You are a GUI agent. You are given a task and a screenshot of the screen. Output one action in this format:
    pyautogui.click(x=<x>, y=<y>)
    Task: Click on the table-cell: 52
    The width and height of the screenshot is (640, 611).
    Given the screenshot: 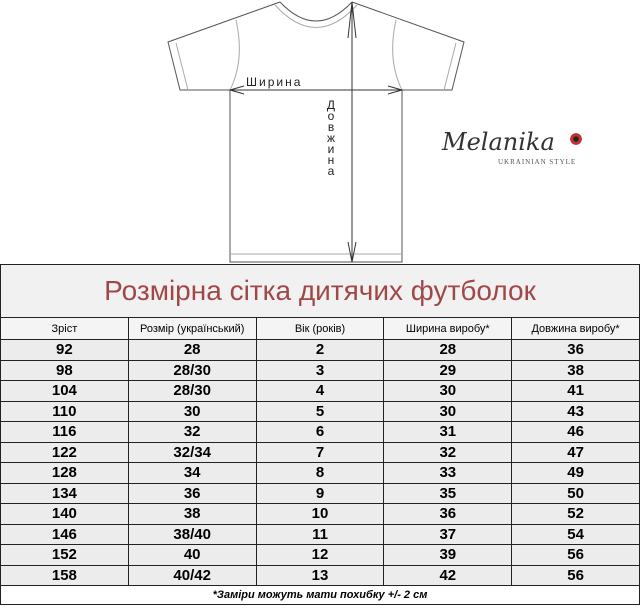 What is the action you would take?
    pyautogui.click(x=575, y=514)
    